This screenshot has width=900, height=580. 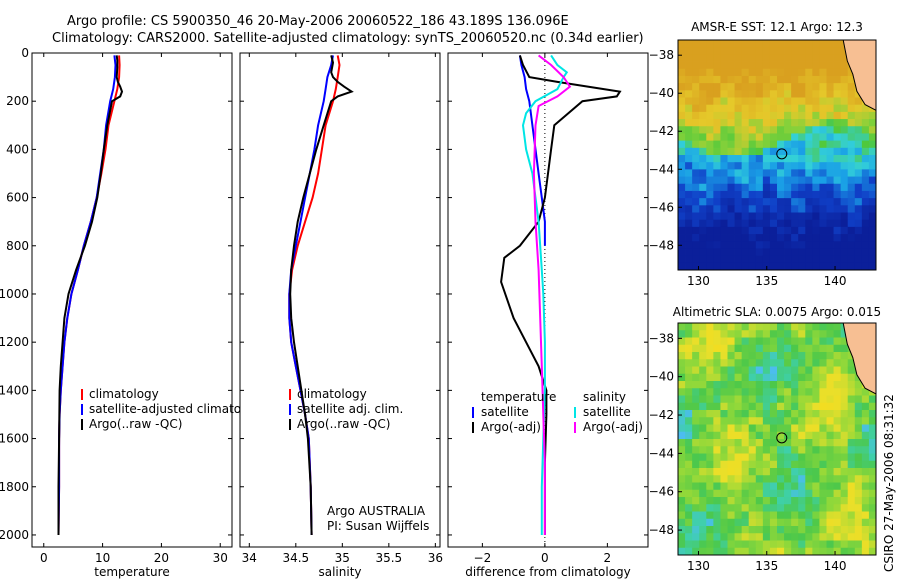 I want to click on salinity-legend-label: climatology, so click(x=332, y=394).